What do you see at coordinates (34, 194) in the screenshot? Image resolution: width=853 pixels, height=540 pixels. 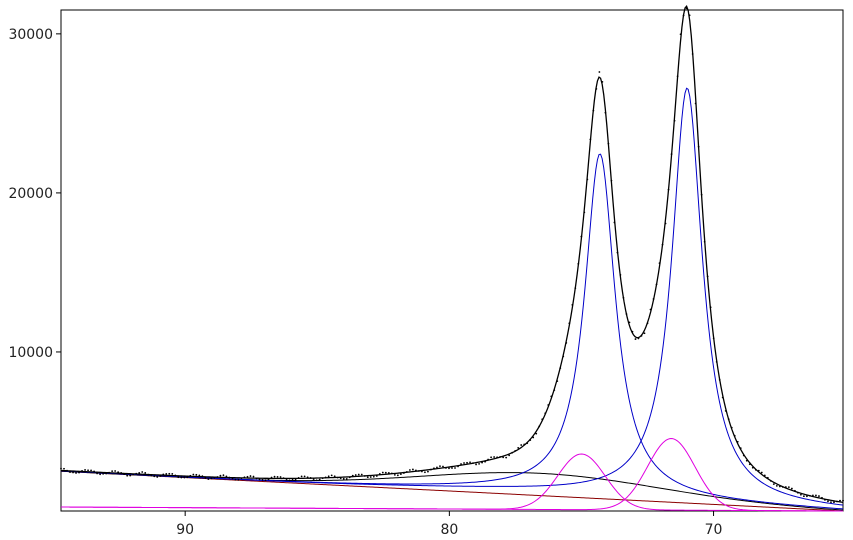 I see `y-axis: 10000 20000 30000` at bounding box center [34, 194].